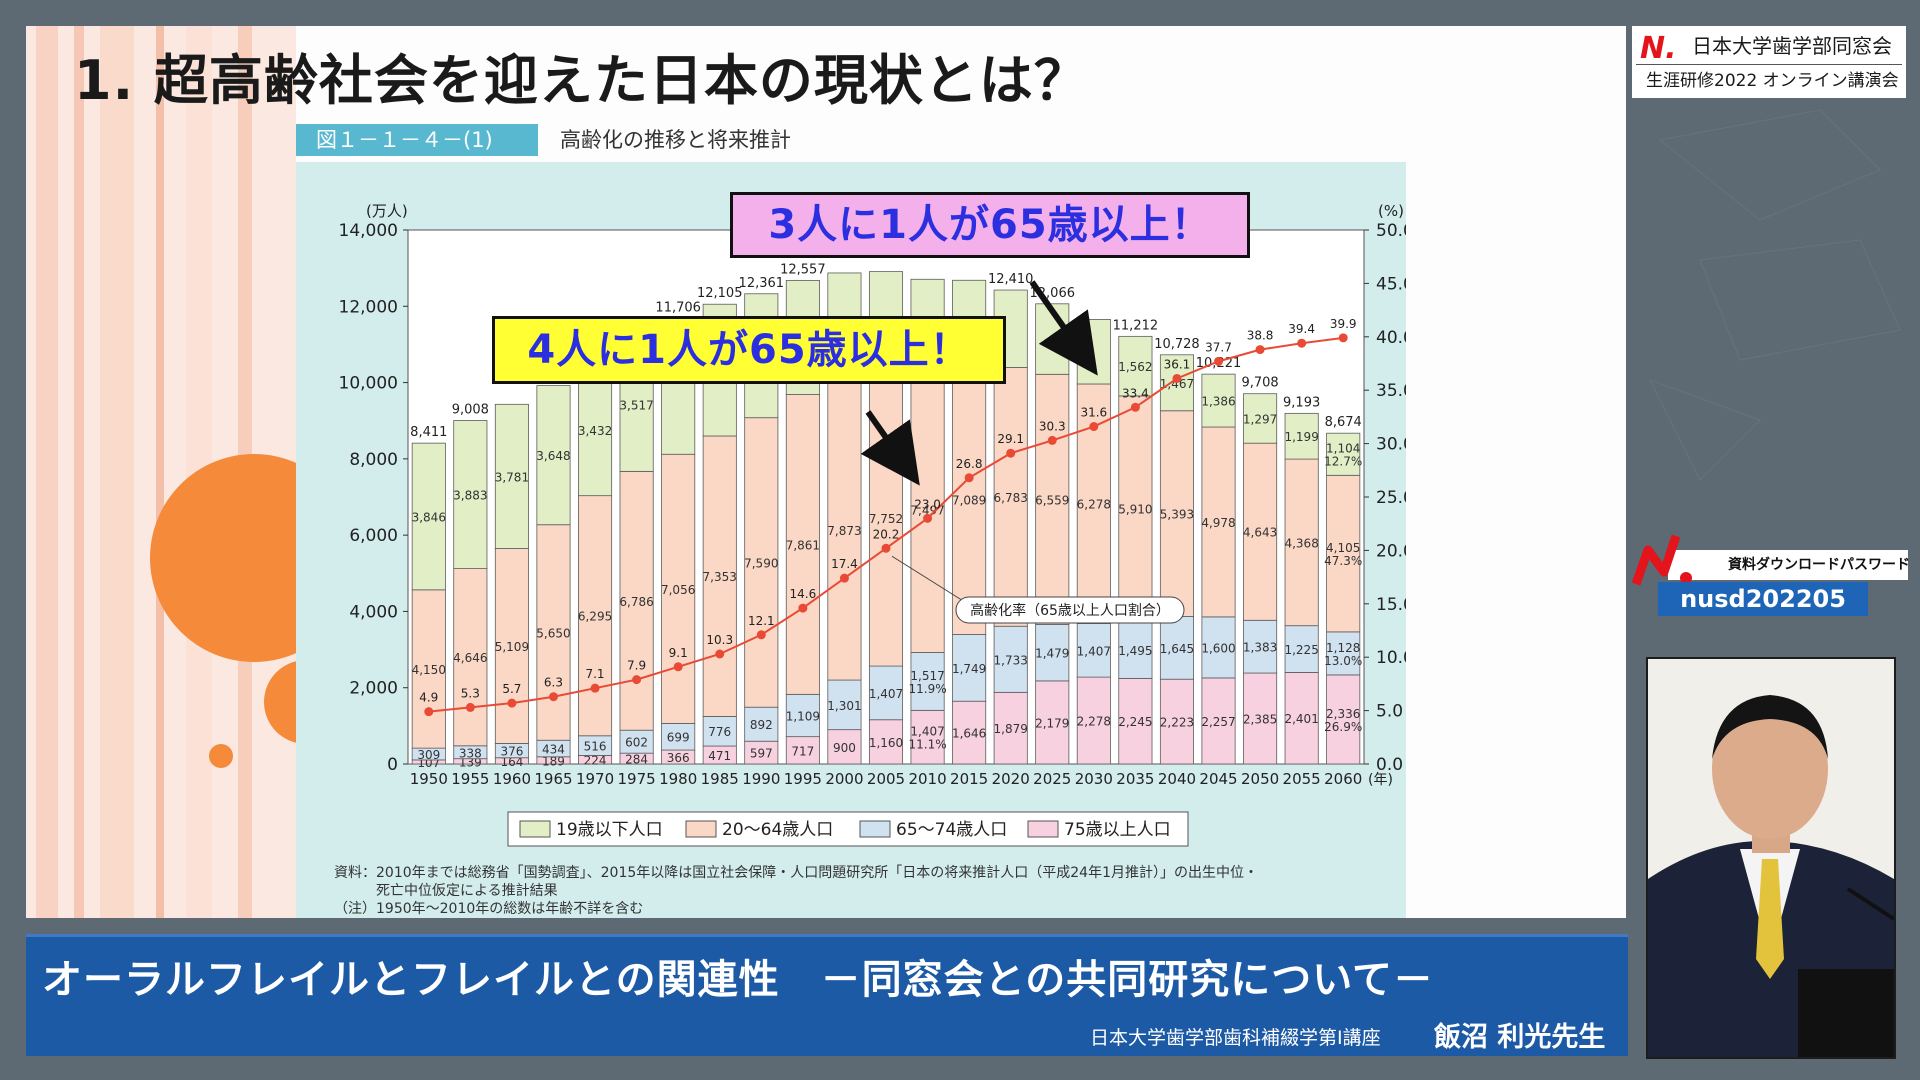  I want to click on y-tick-label-right: 45.0, so click(1391, 284).